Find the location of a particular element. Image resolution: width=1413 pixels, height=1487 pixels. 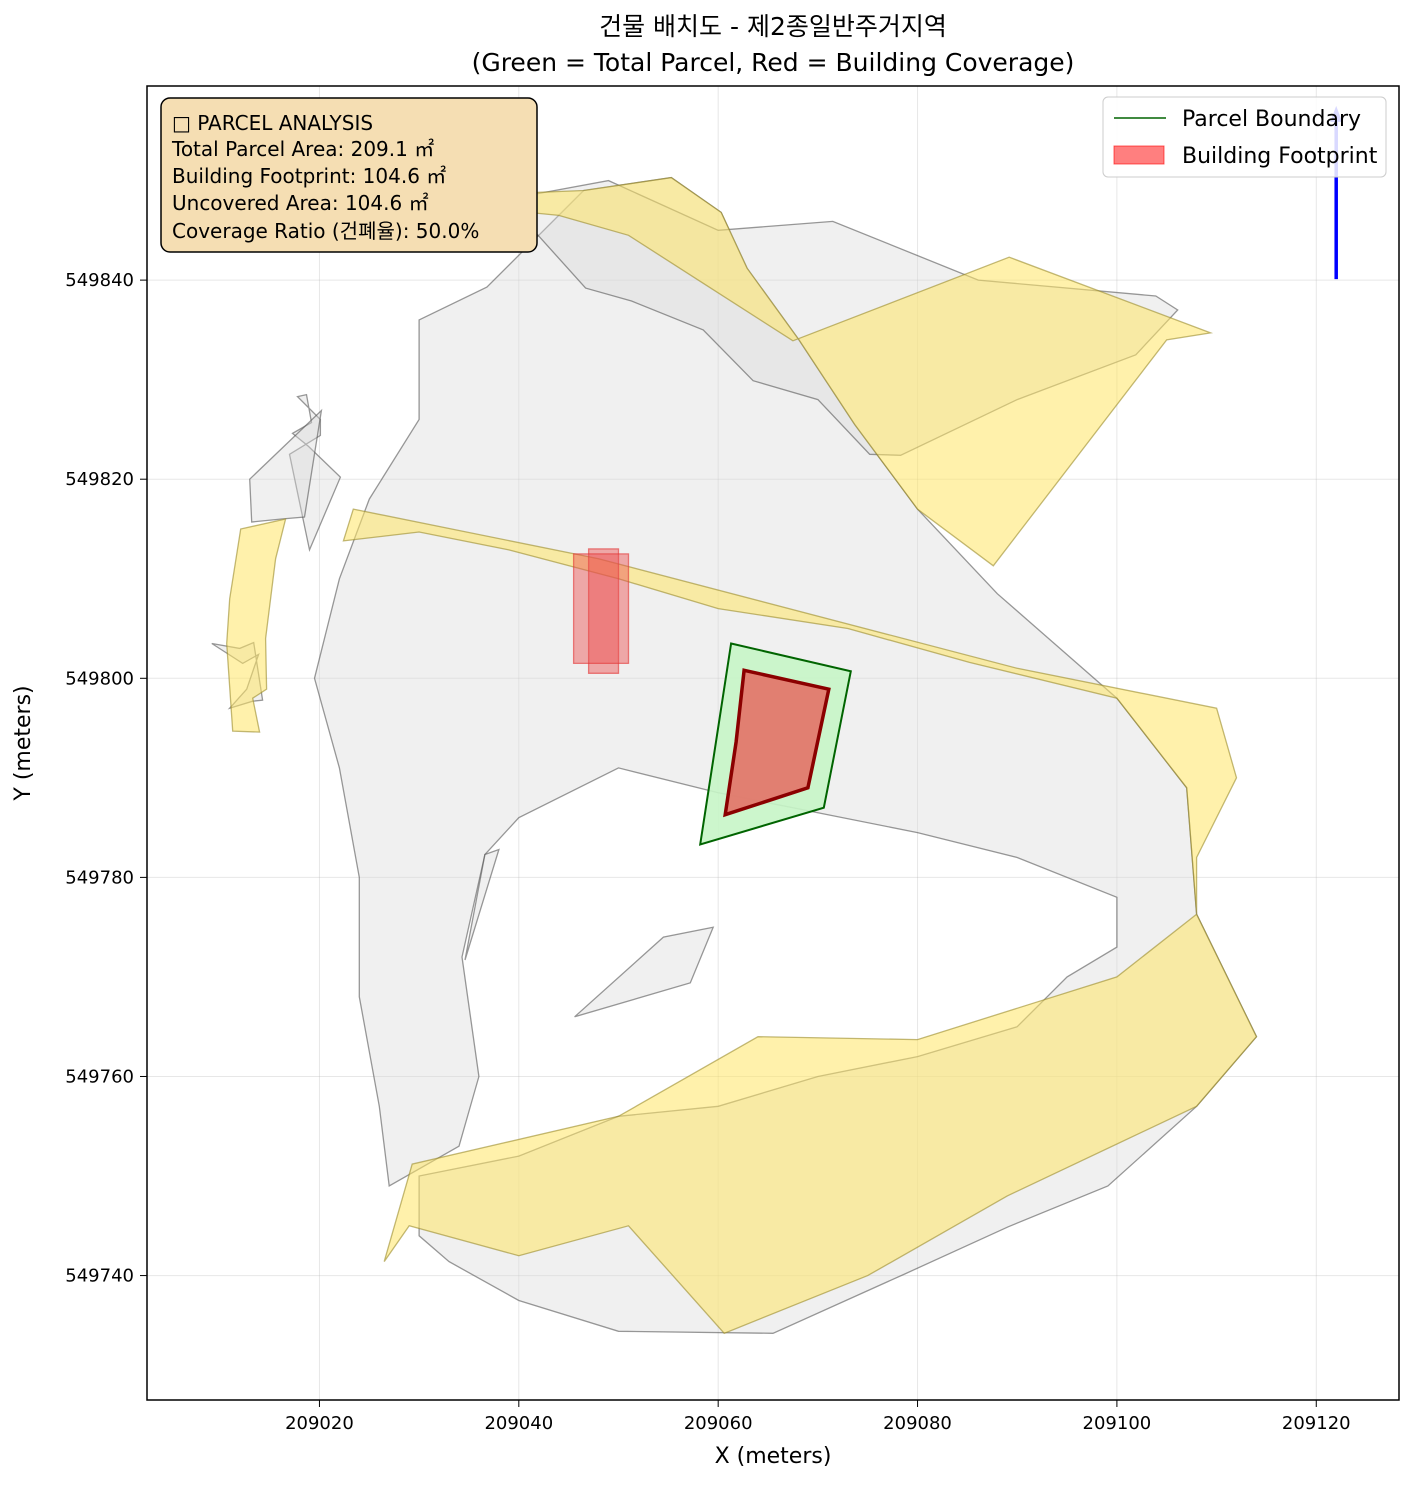

x-tick-label: 209060 is located at coordinates (718, 1423).